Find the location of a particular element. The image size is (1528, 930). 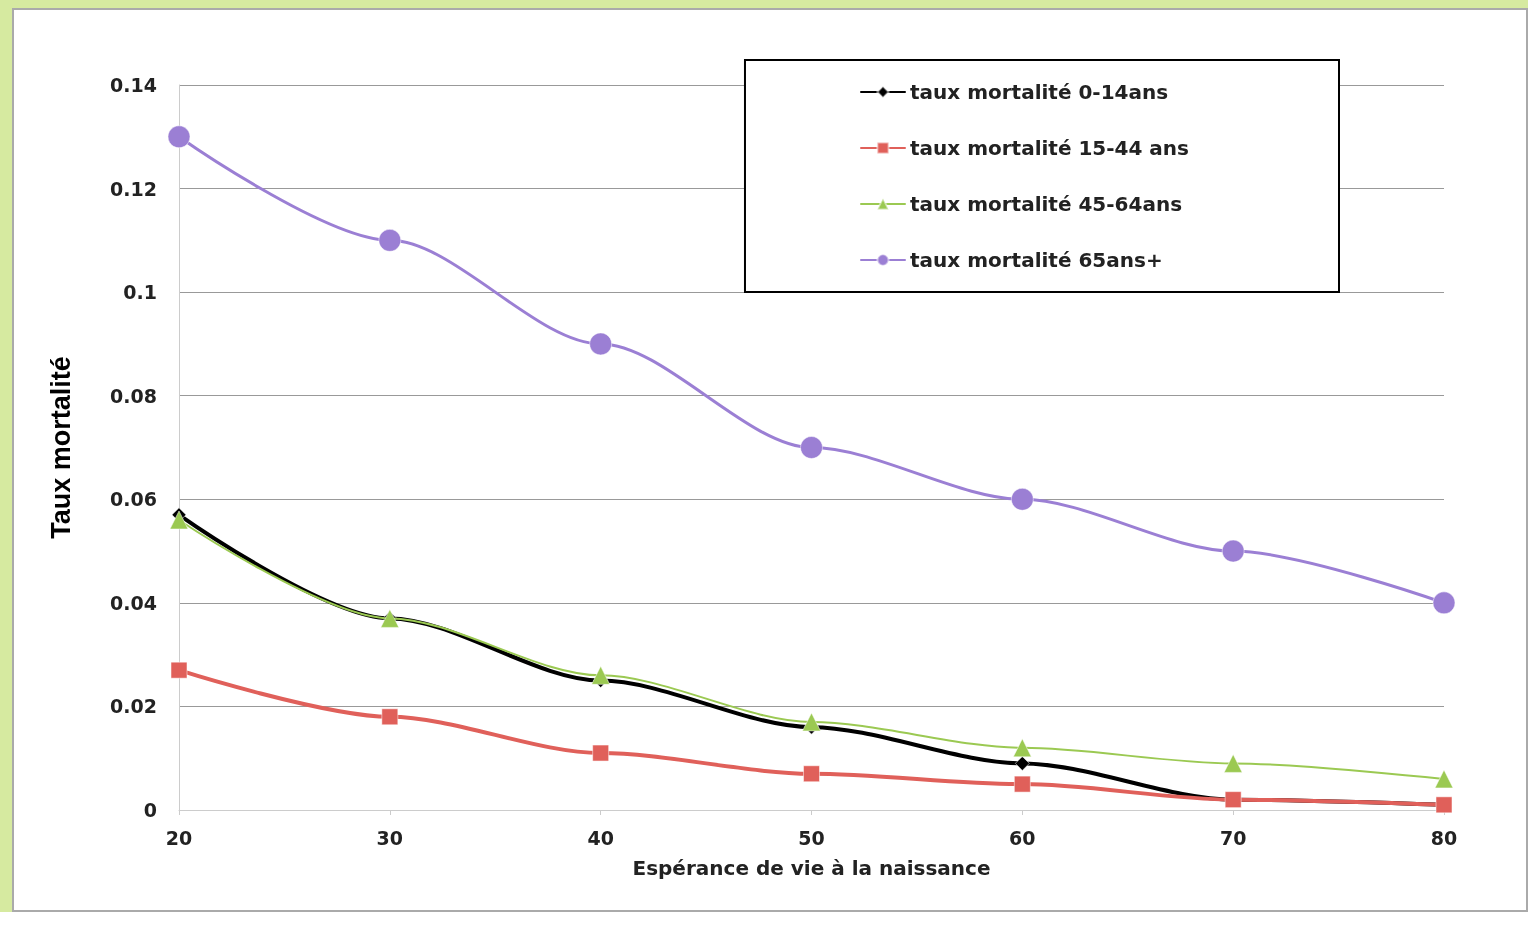

x-tick-label: 40 is located at coordinates (600, 837).